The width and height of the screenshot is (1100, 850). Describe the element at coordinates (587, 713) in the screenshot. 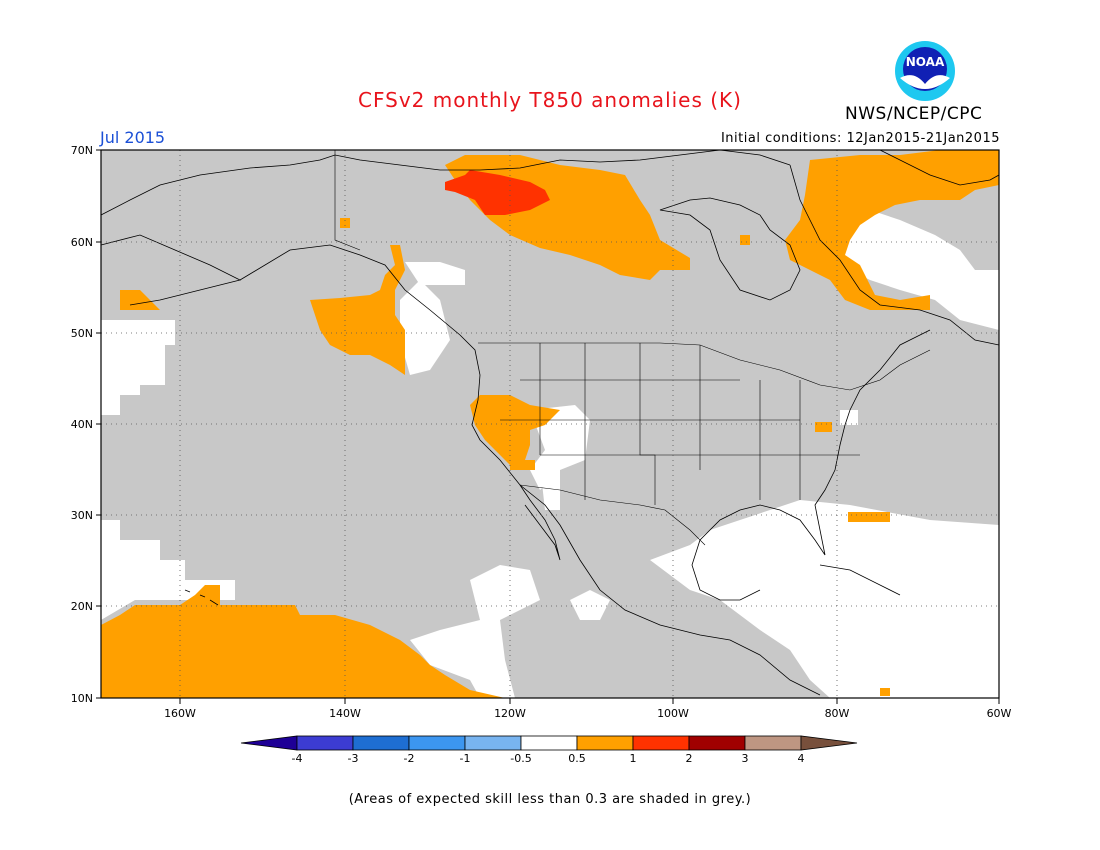

I see `longitude-labels: 160W 140W 120W 100W 80W 60W` at that location.